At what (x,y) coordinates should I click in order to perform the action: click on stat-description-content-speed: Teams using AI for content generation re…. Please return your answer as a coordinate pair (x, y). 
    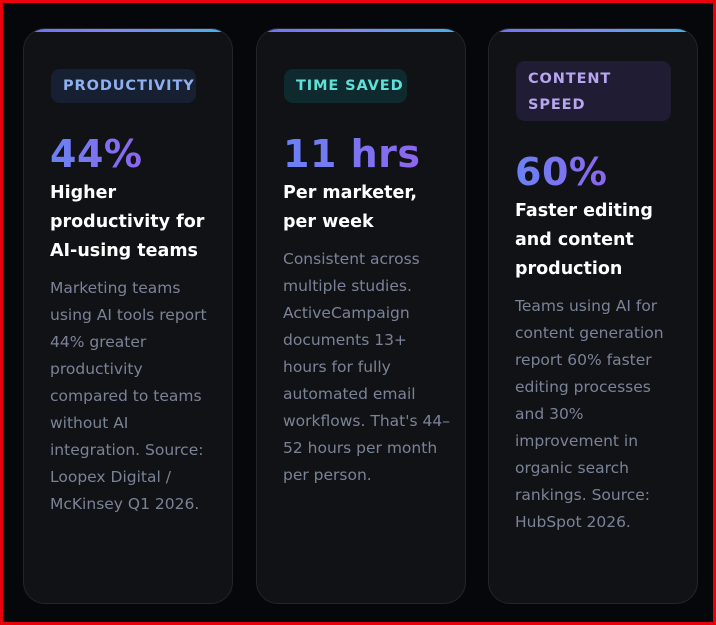
    Looking at the image, I should click on (589, 414).